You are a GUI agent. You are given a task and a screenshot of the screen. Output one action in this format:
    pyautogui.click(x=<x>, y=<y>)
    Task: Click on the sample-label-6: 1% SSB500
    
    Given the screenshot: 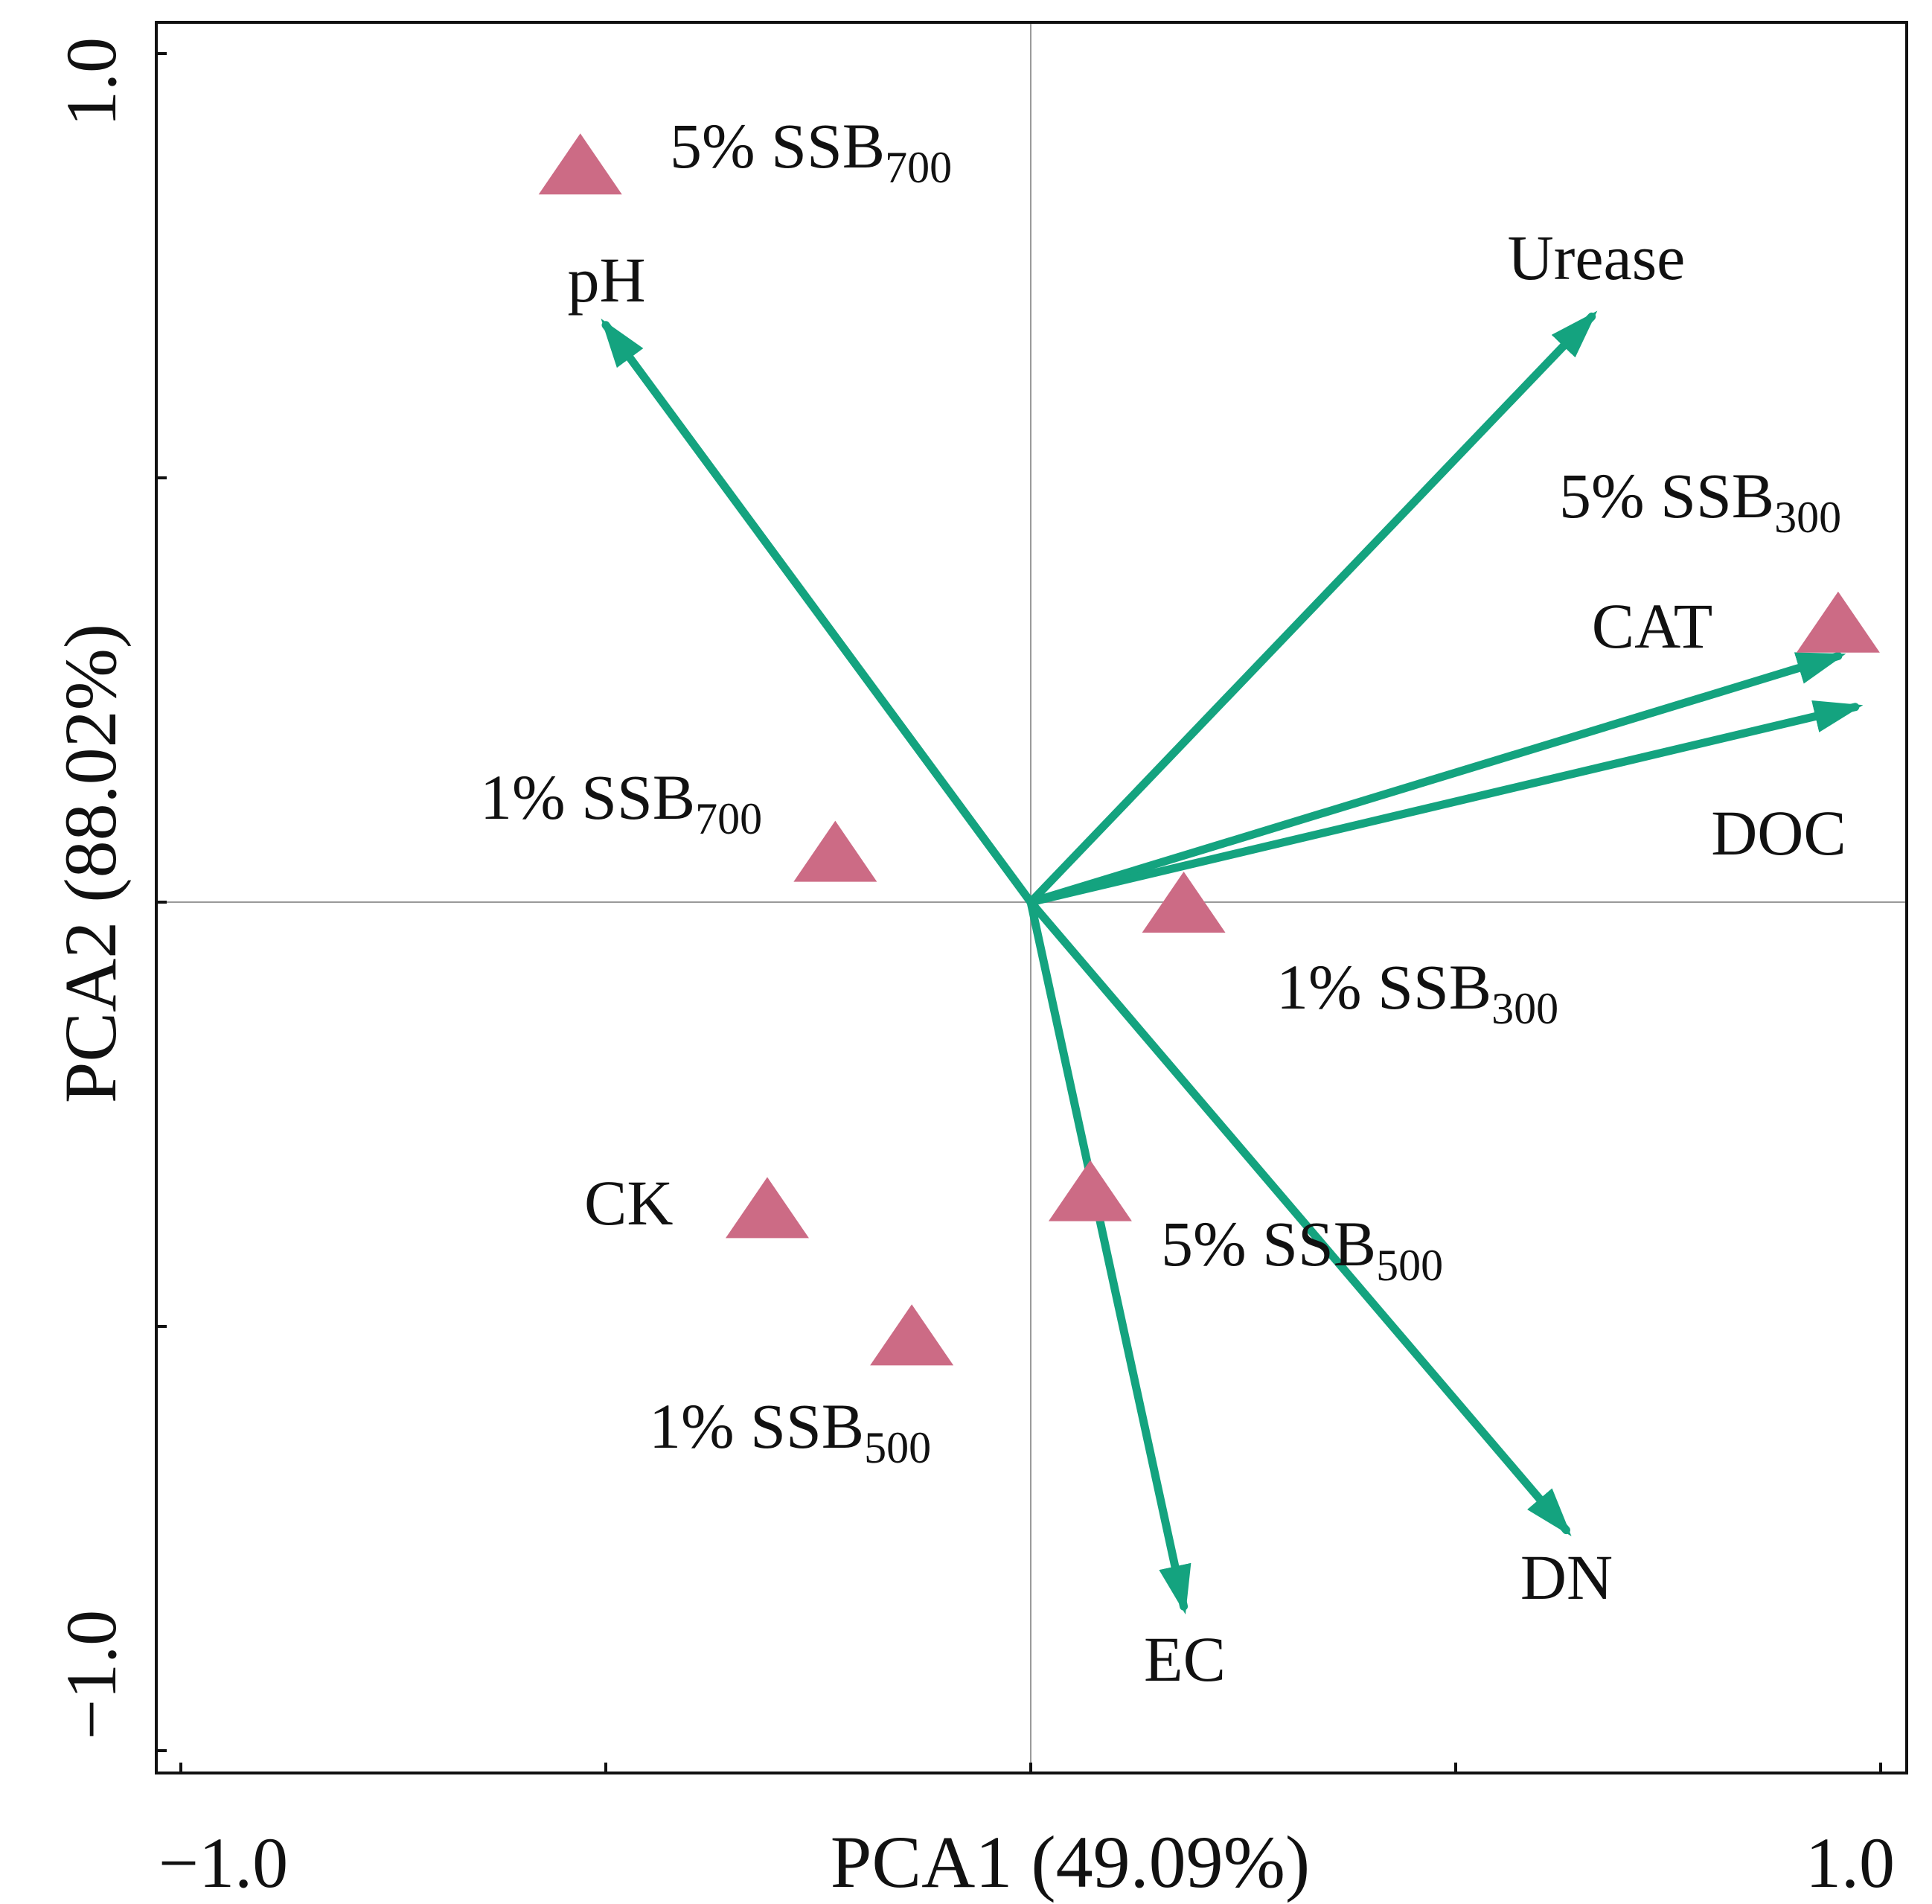 What is the action you would take?
    pyautogui.click(x=790, y=1431)
    